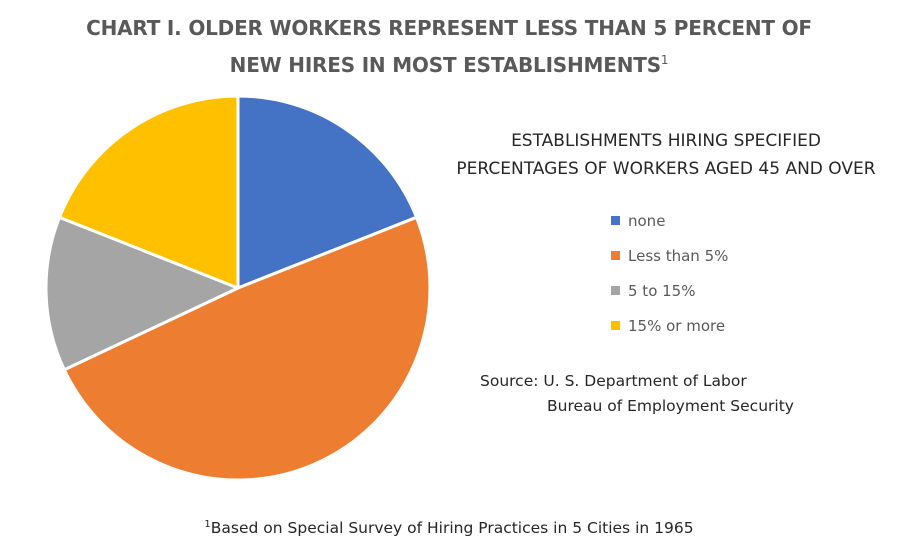 The height and width of the screenshot is (558, 898). I want to click on legend: none Less than 5% 5 to 15% 15% or more, so click(669, 273).